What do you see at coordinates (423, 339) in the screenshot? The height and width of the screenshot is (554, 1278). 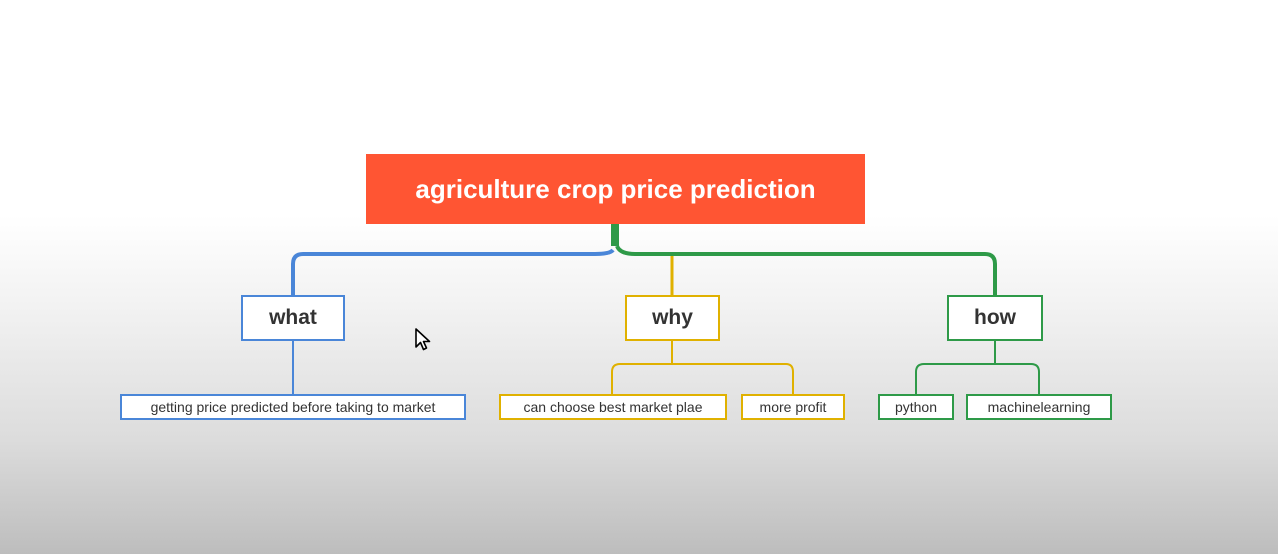 I see `mouse-pointer-icon` at bounding box center [423, 339].